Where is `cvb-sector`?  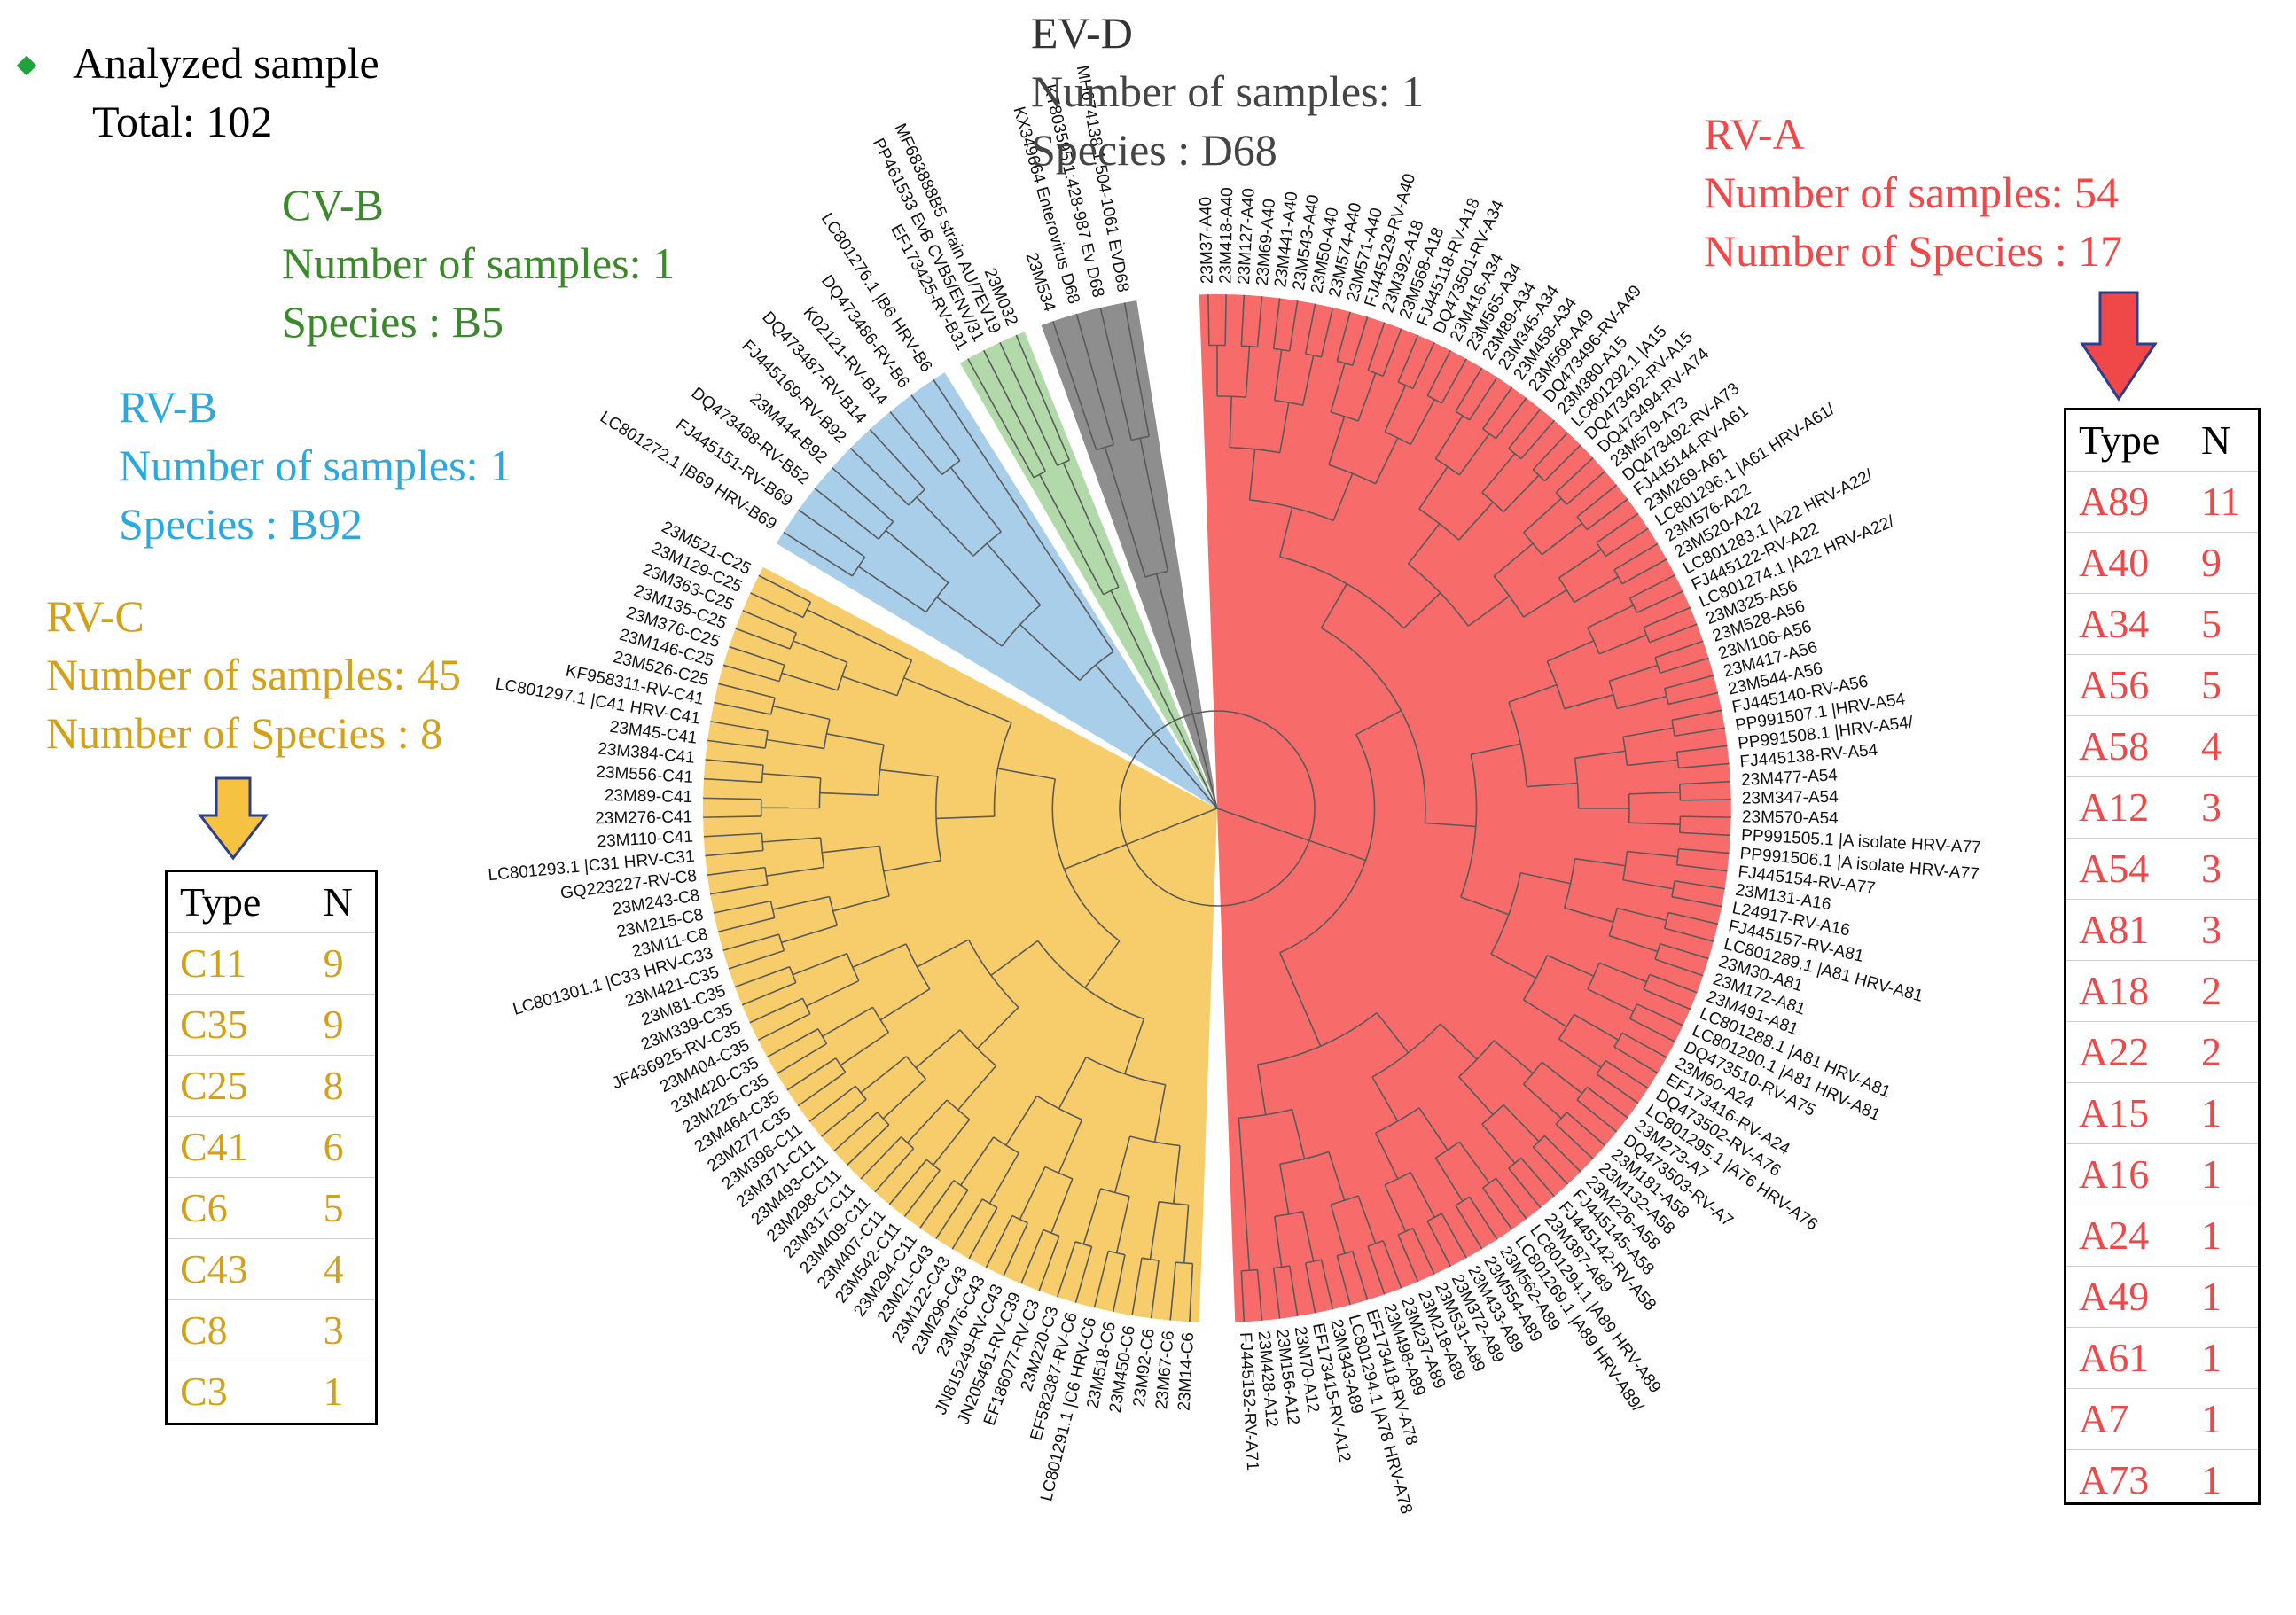 cvb-sector is located at coordinates (1088, 570).